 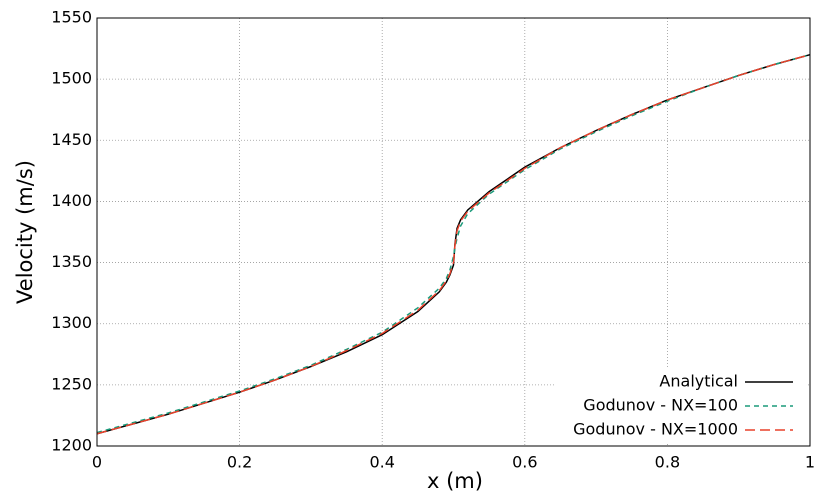 What do you see at coordinates (71, 17) in the screenshot?
I see `y-tick-label: 1550` at bounding box center [71, 17].